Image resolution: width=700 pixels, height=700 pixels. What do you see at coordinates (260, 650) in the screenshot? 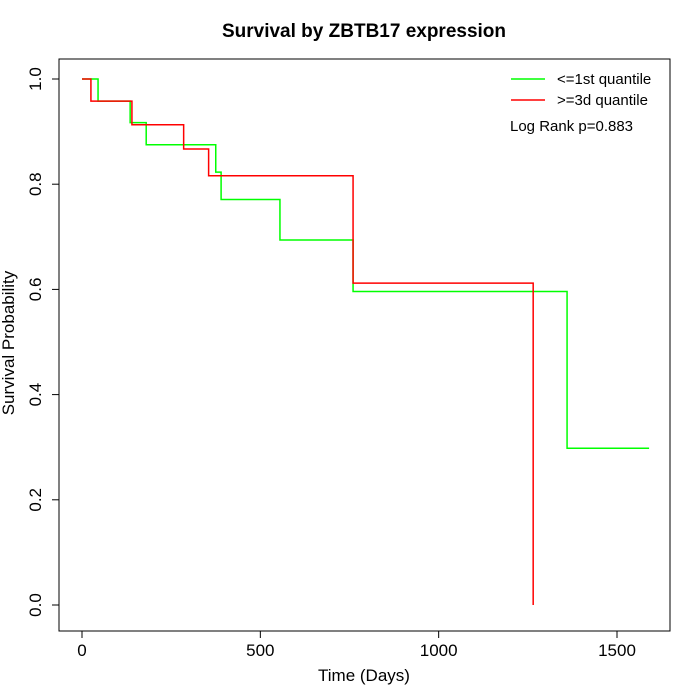
I see `x-tick-label: 500` at bounding box center [260, 650].